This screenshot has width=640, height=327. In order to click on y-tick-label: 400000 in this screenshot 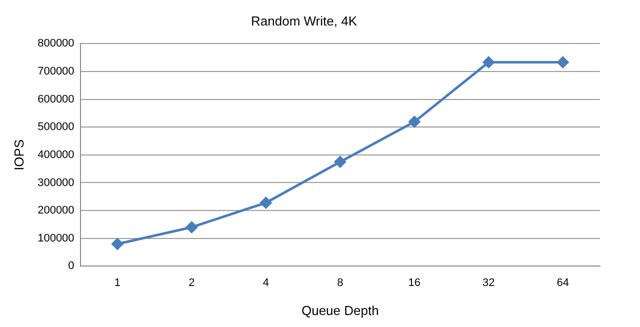, I will do `click(56, 154)`.